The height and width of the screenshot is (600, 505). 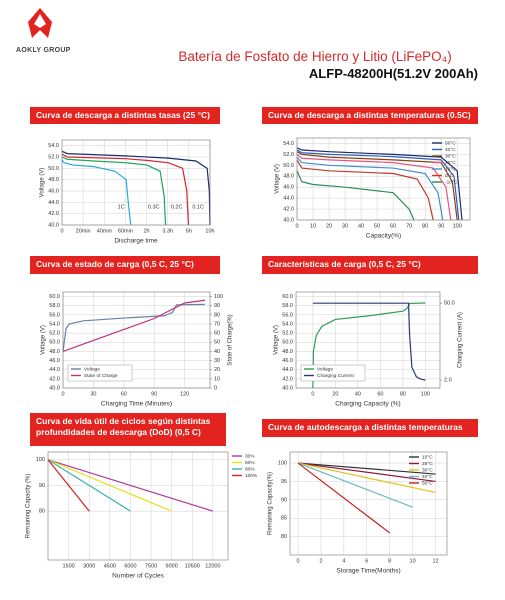 I want to click on series-label: 0.1C, so click(x=198, y=207).